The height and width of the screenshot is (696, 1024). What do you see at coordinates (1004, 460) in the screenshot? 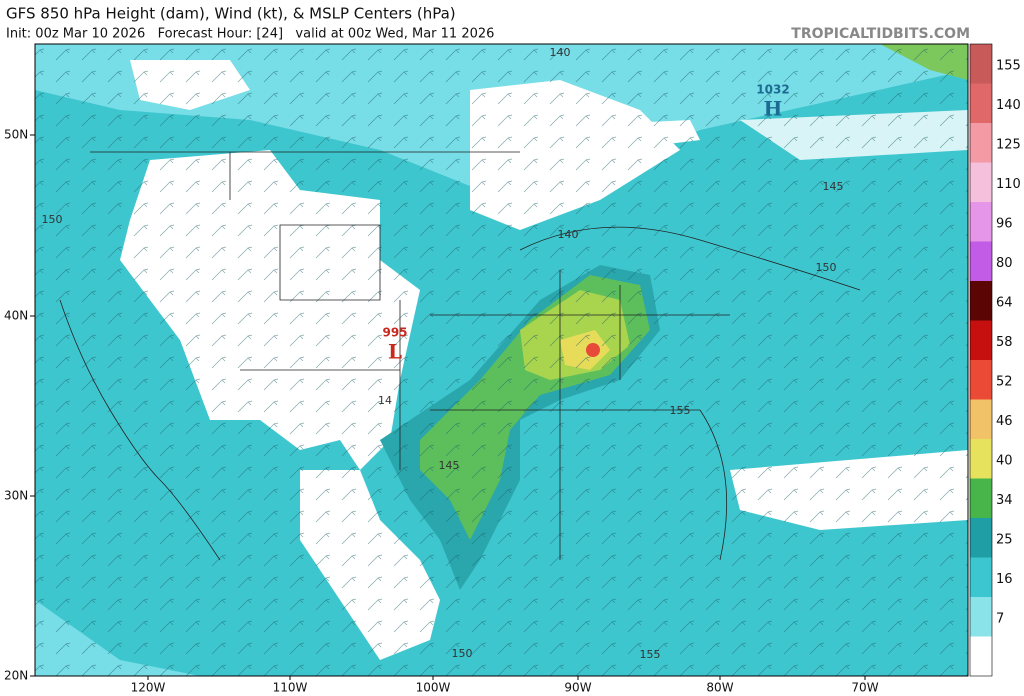
I see `colorbar-label: 40` at bounding box center [1004, 460].